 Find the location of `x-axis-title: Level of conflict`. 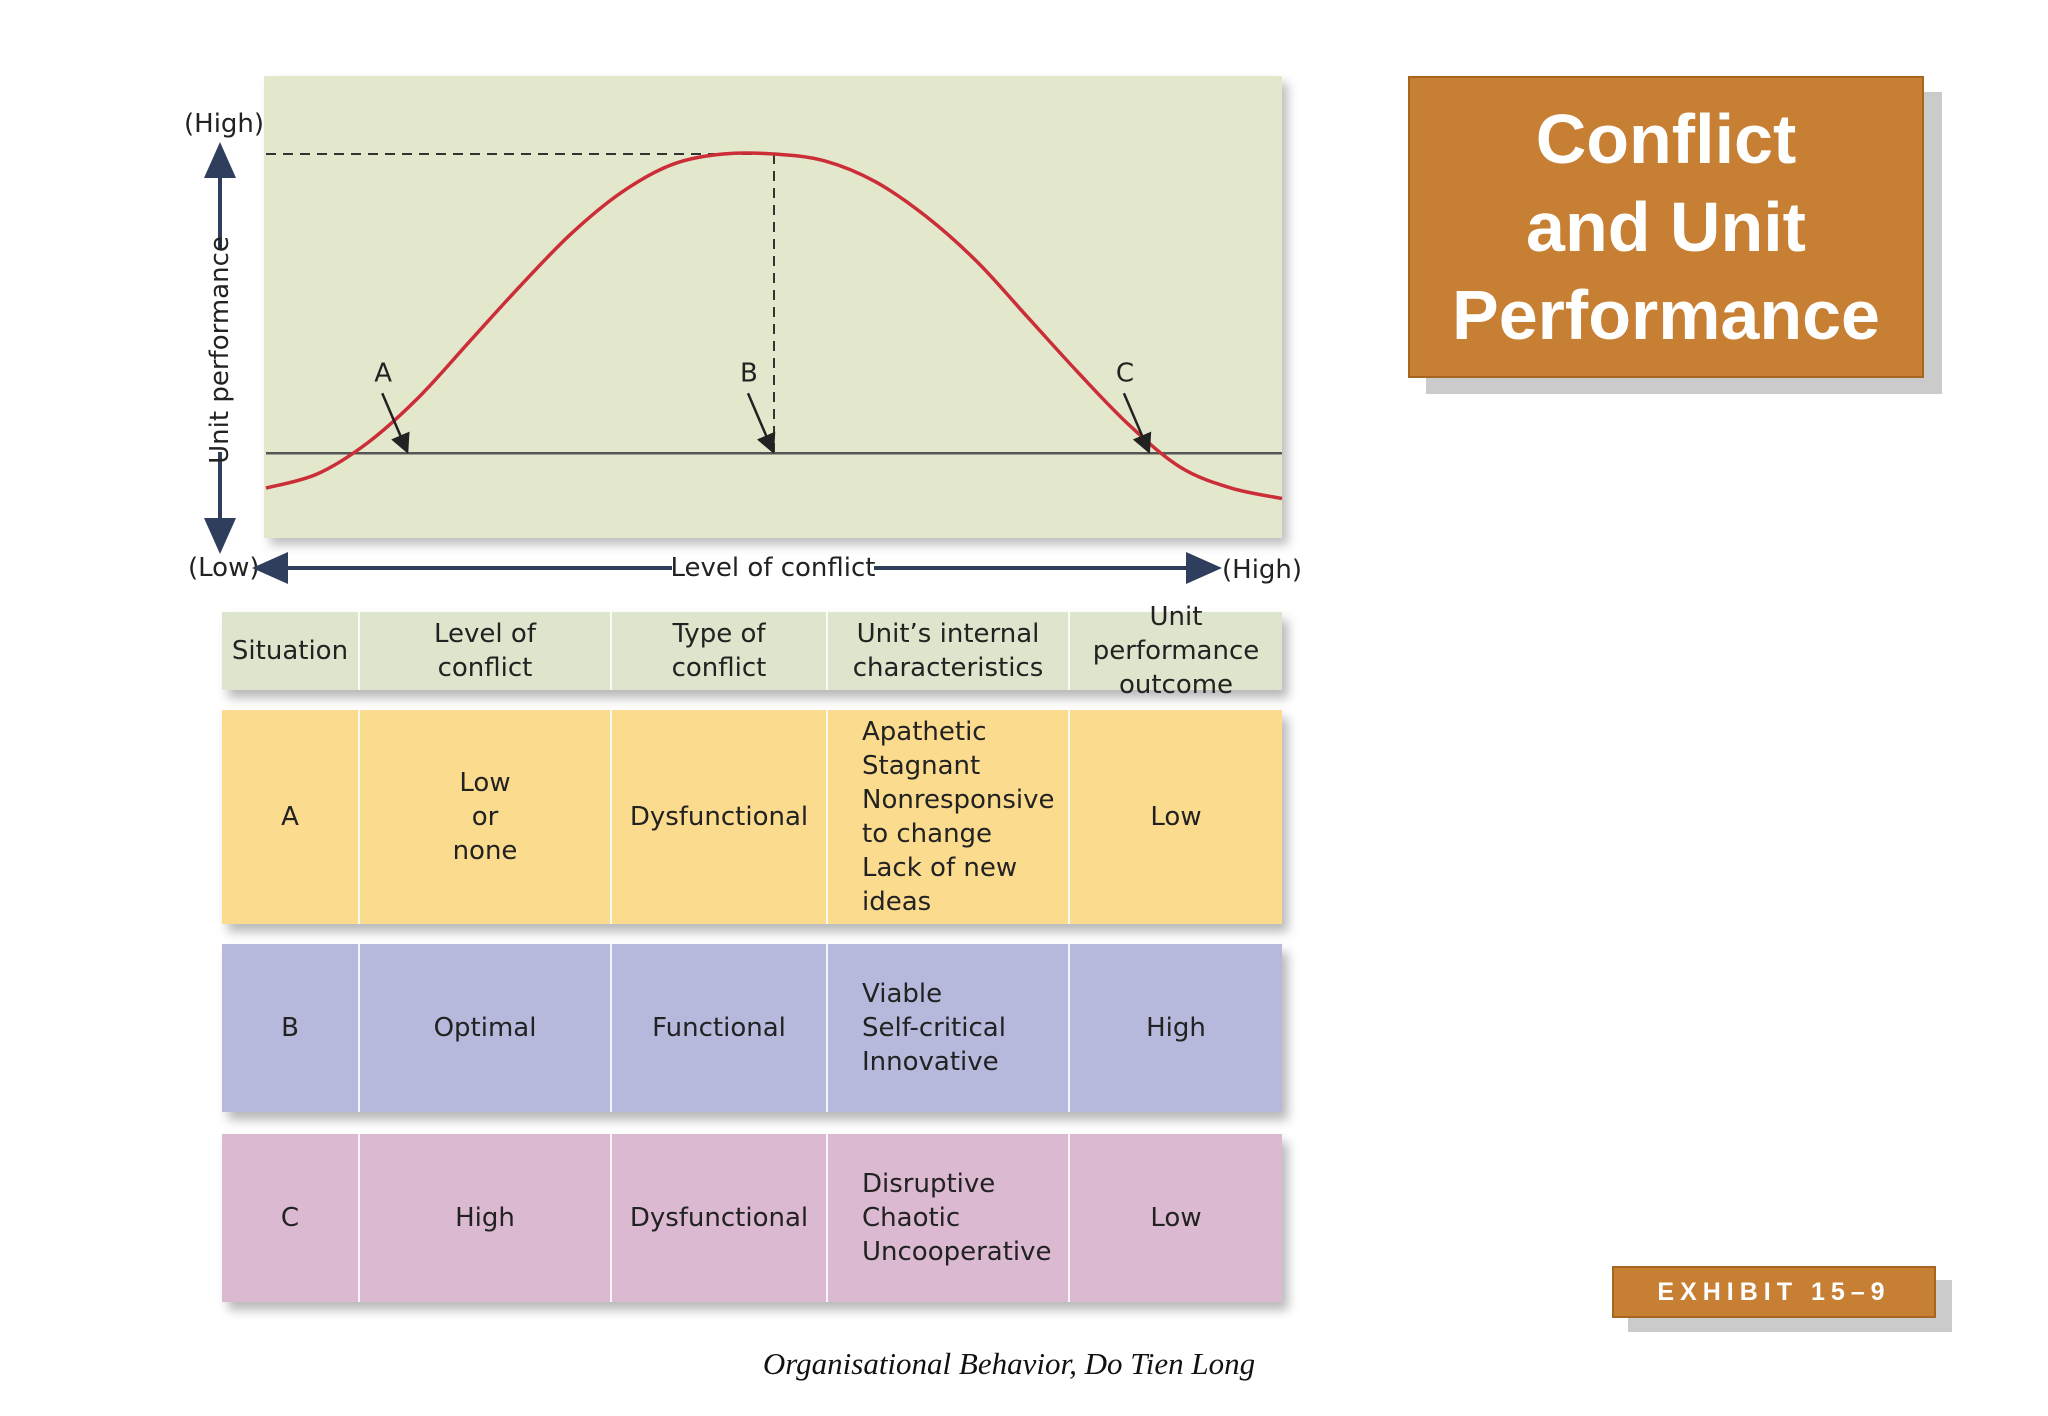

x-axis-title: Level of conflict is located at coordinates (773, 568).